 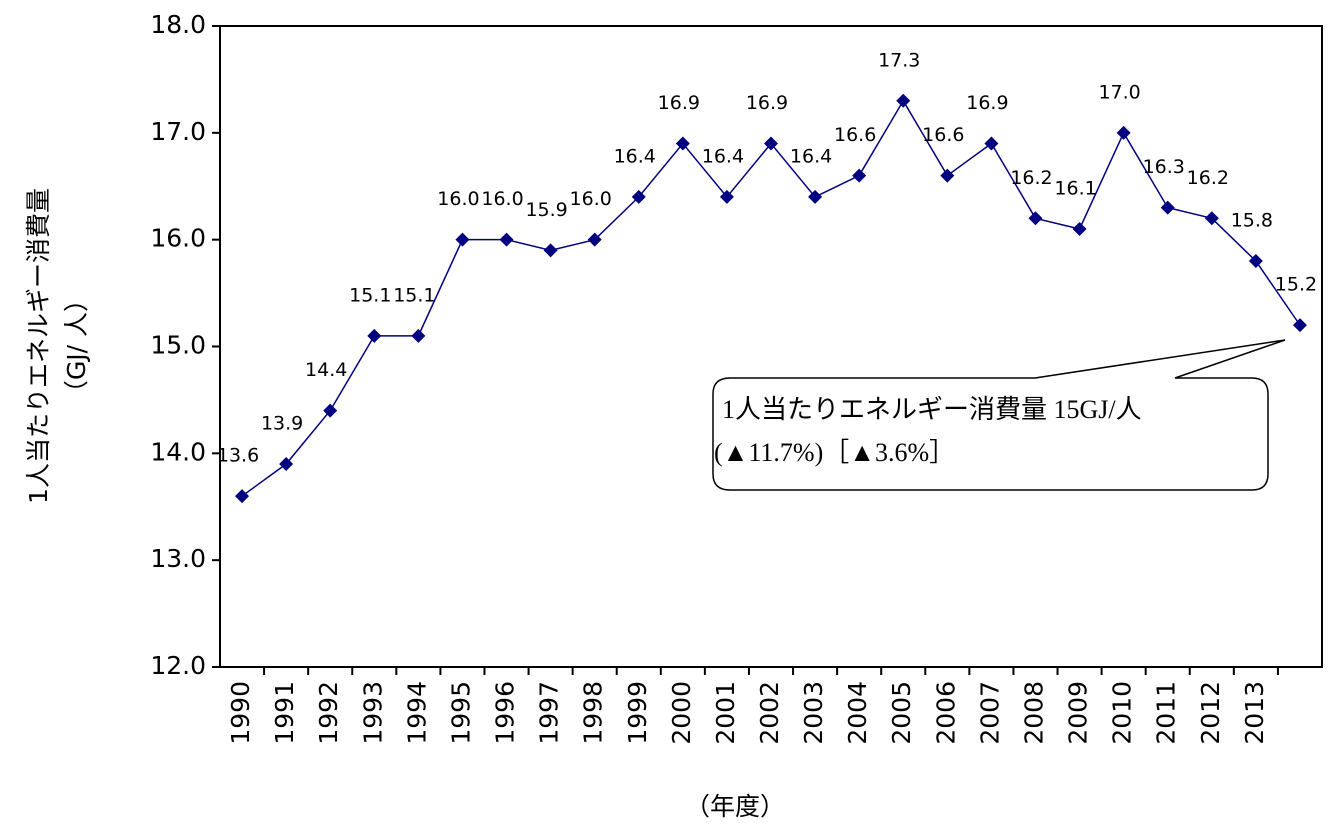 I want to click on x-tick-label: 1998, so click(x=593, y=713).